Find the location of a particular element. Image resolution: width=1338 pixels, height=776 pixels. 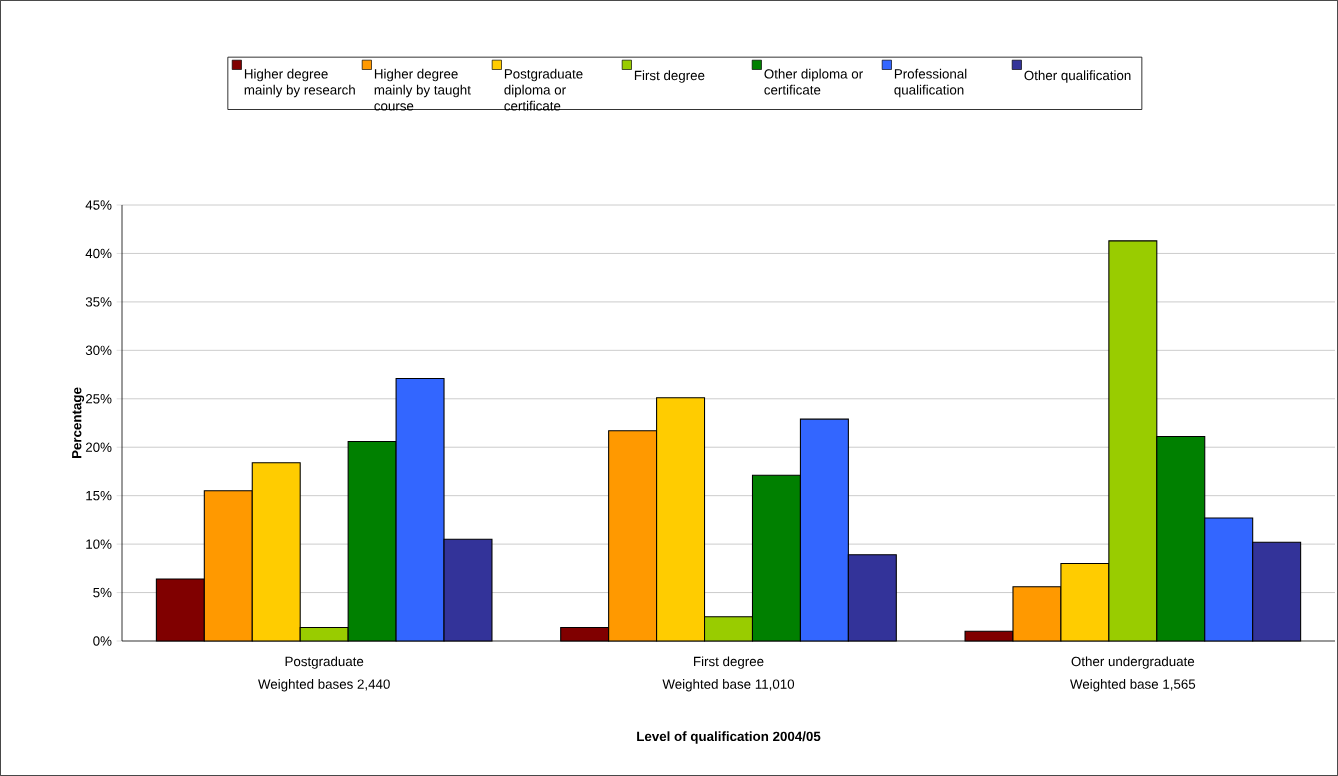

y-tick-label: 20% is located at coordinates (98, 447).